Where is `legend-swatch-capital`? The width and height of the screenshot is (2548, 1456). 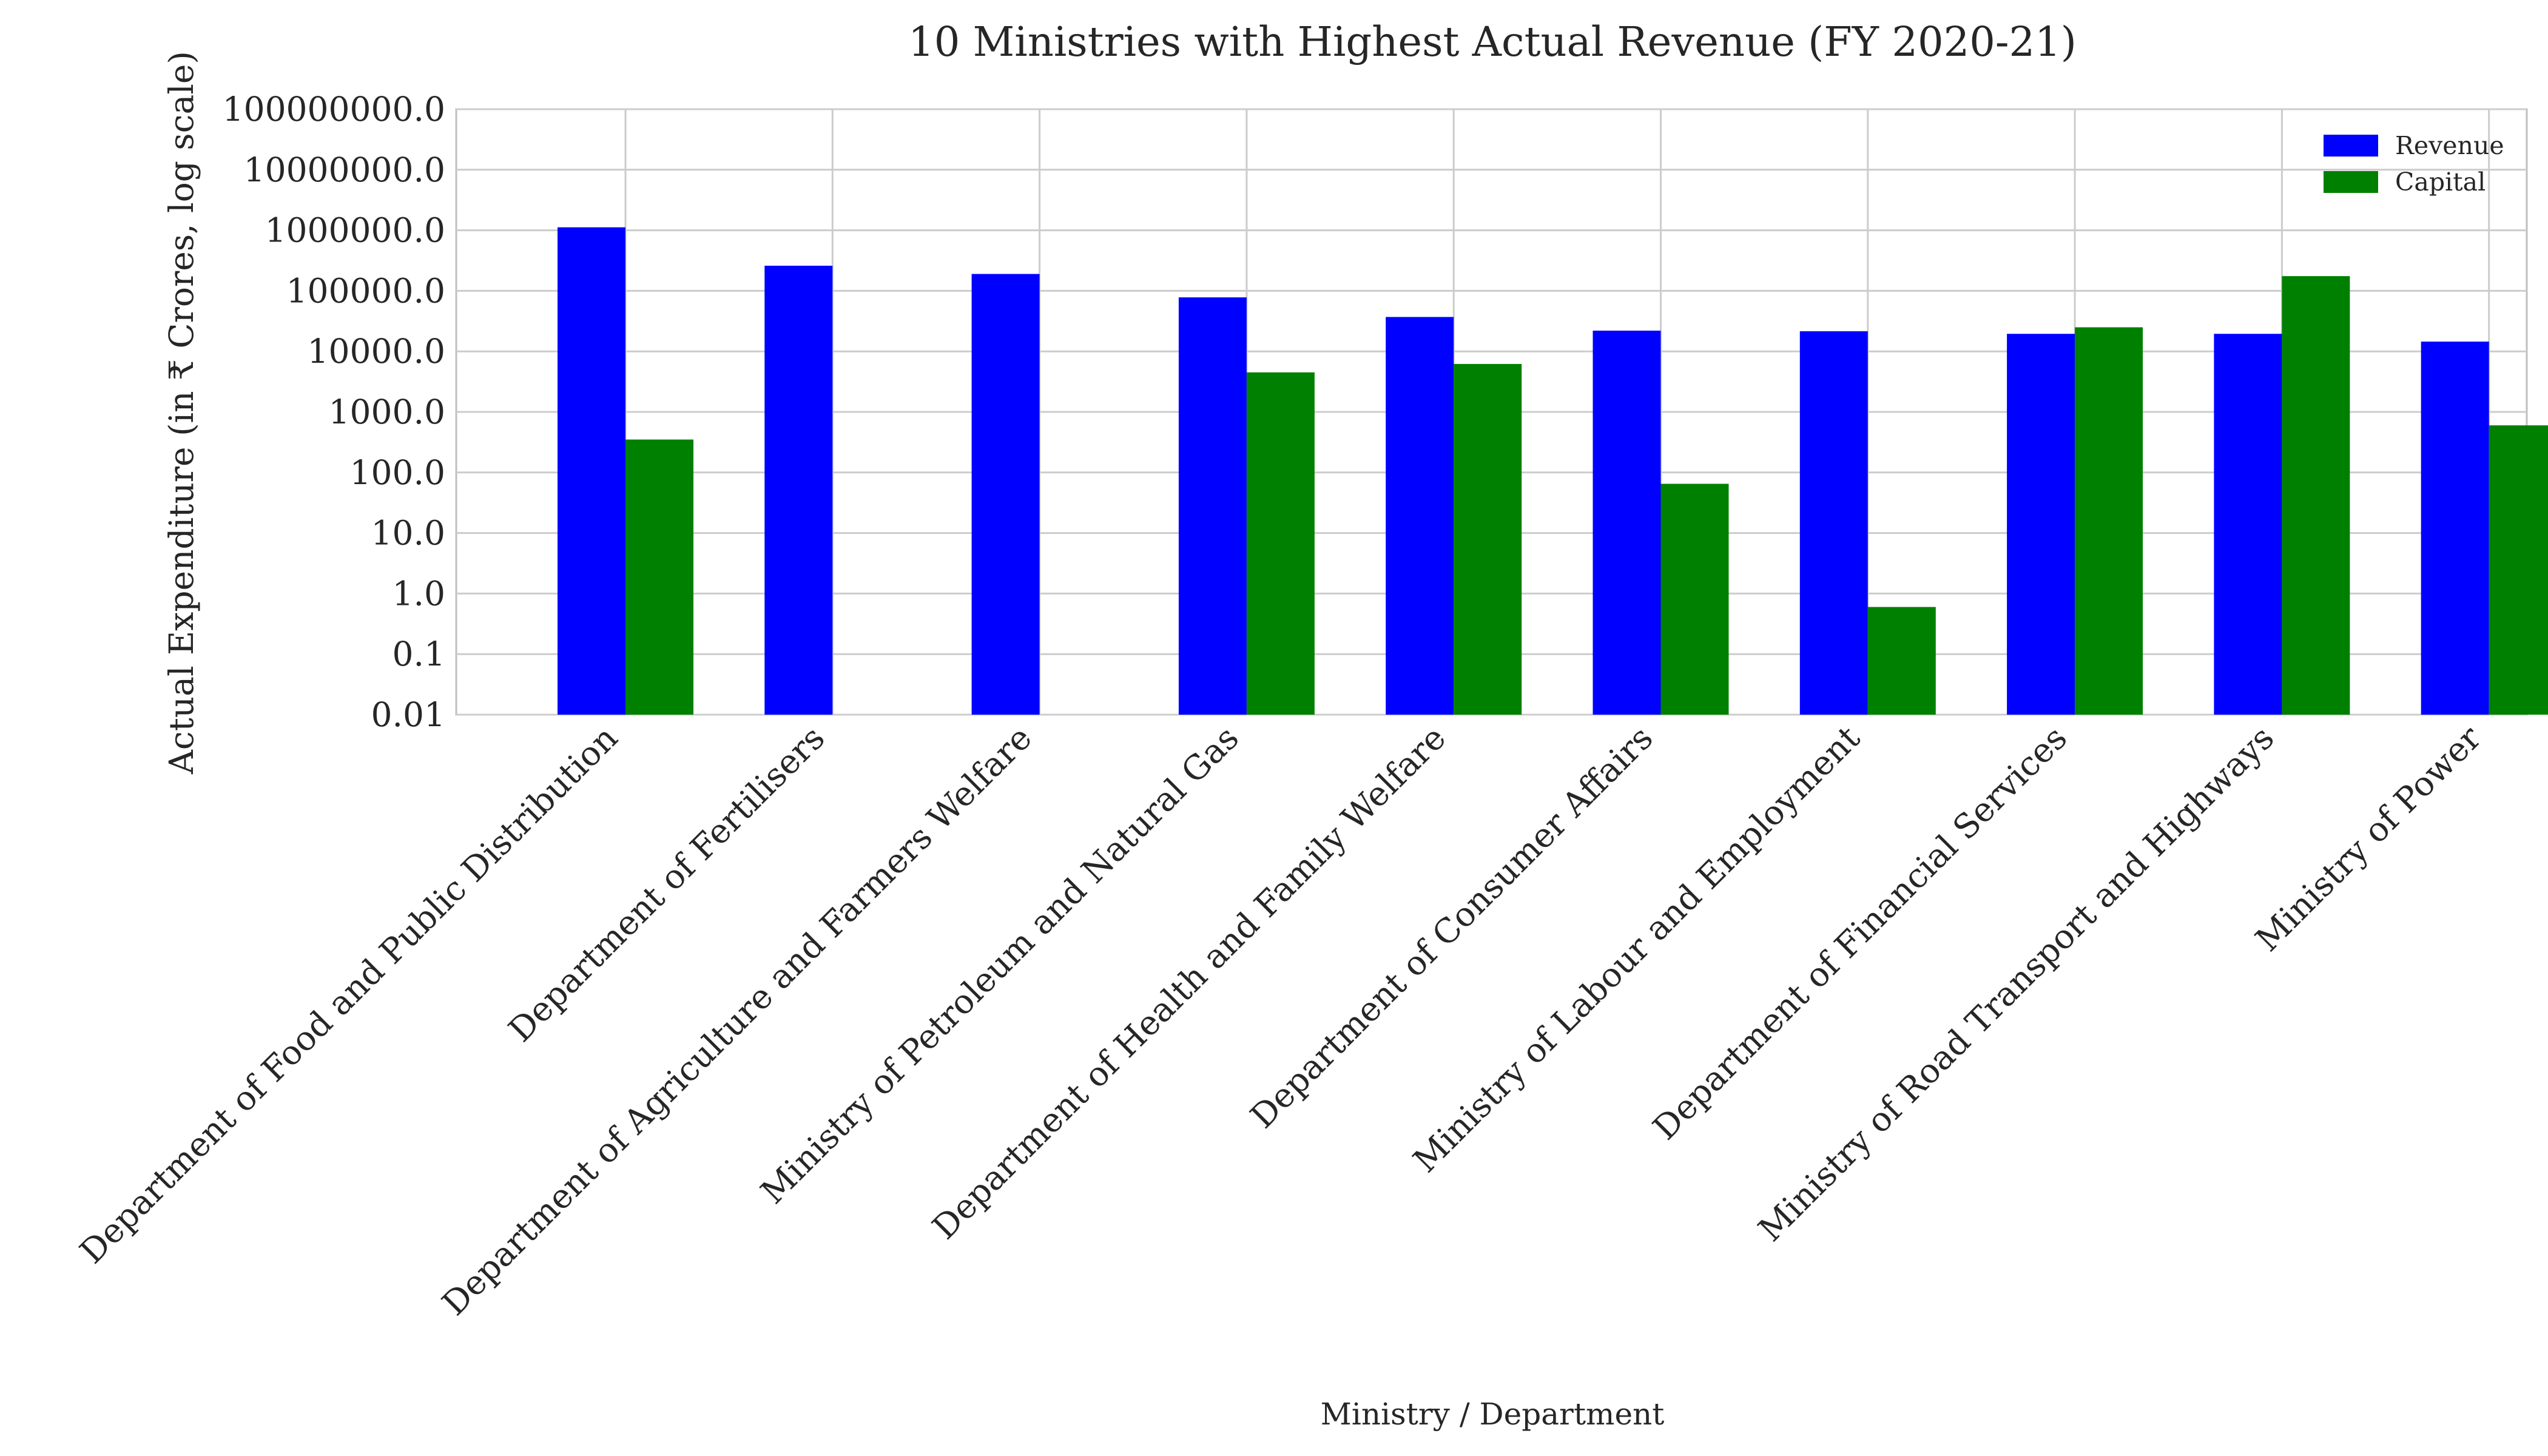
legend-swatch-capital is located at coordinates (2351, 182).